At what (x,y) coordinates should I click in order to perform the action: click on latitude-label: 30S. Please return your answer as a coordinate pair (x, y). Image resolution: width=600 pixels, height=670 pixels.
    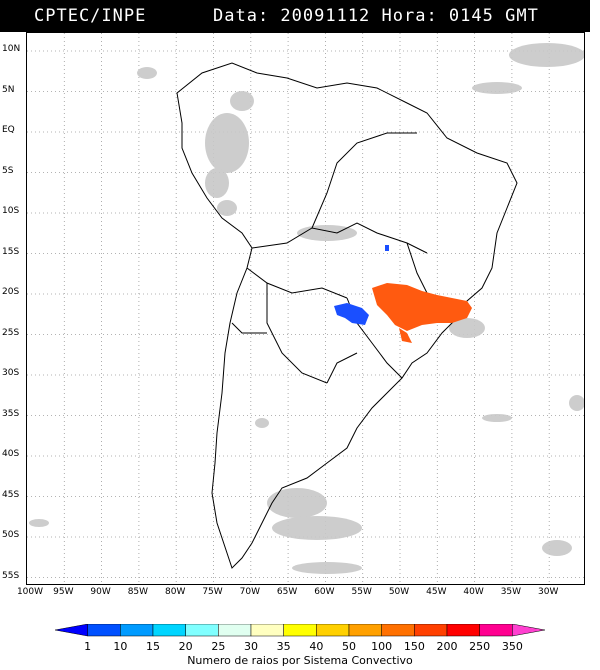
    Looking at the image, I should click on (11, 373).